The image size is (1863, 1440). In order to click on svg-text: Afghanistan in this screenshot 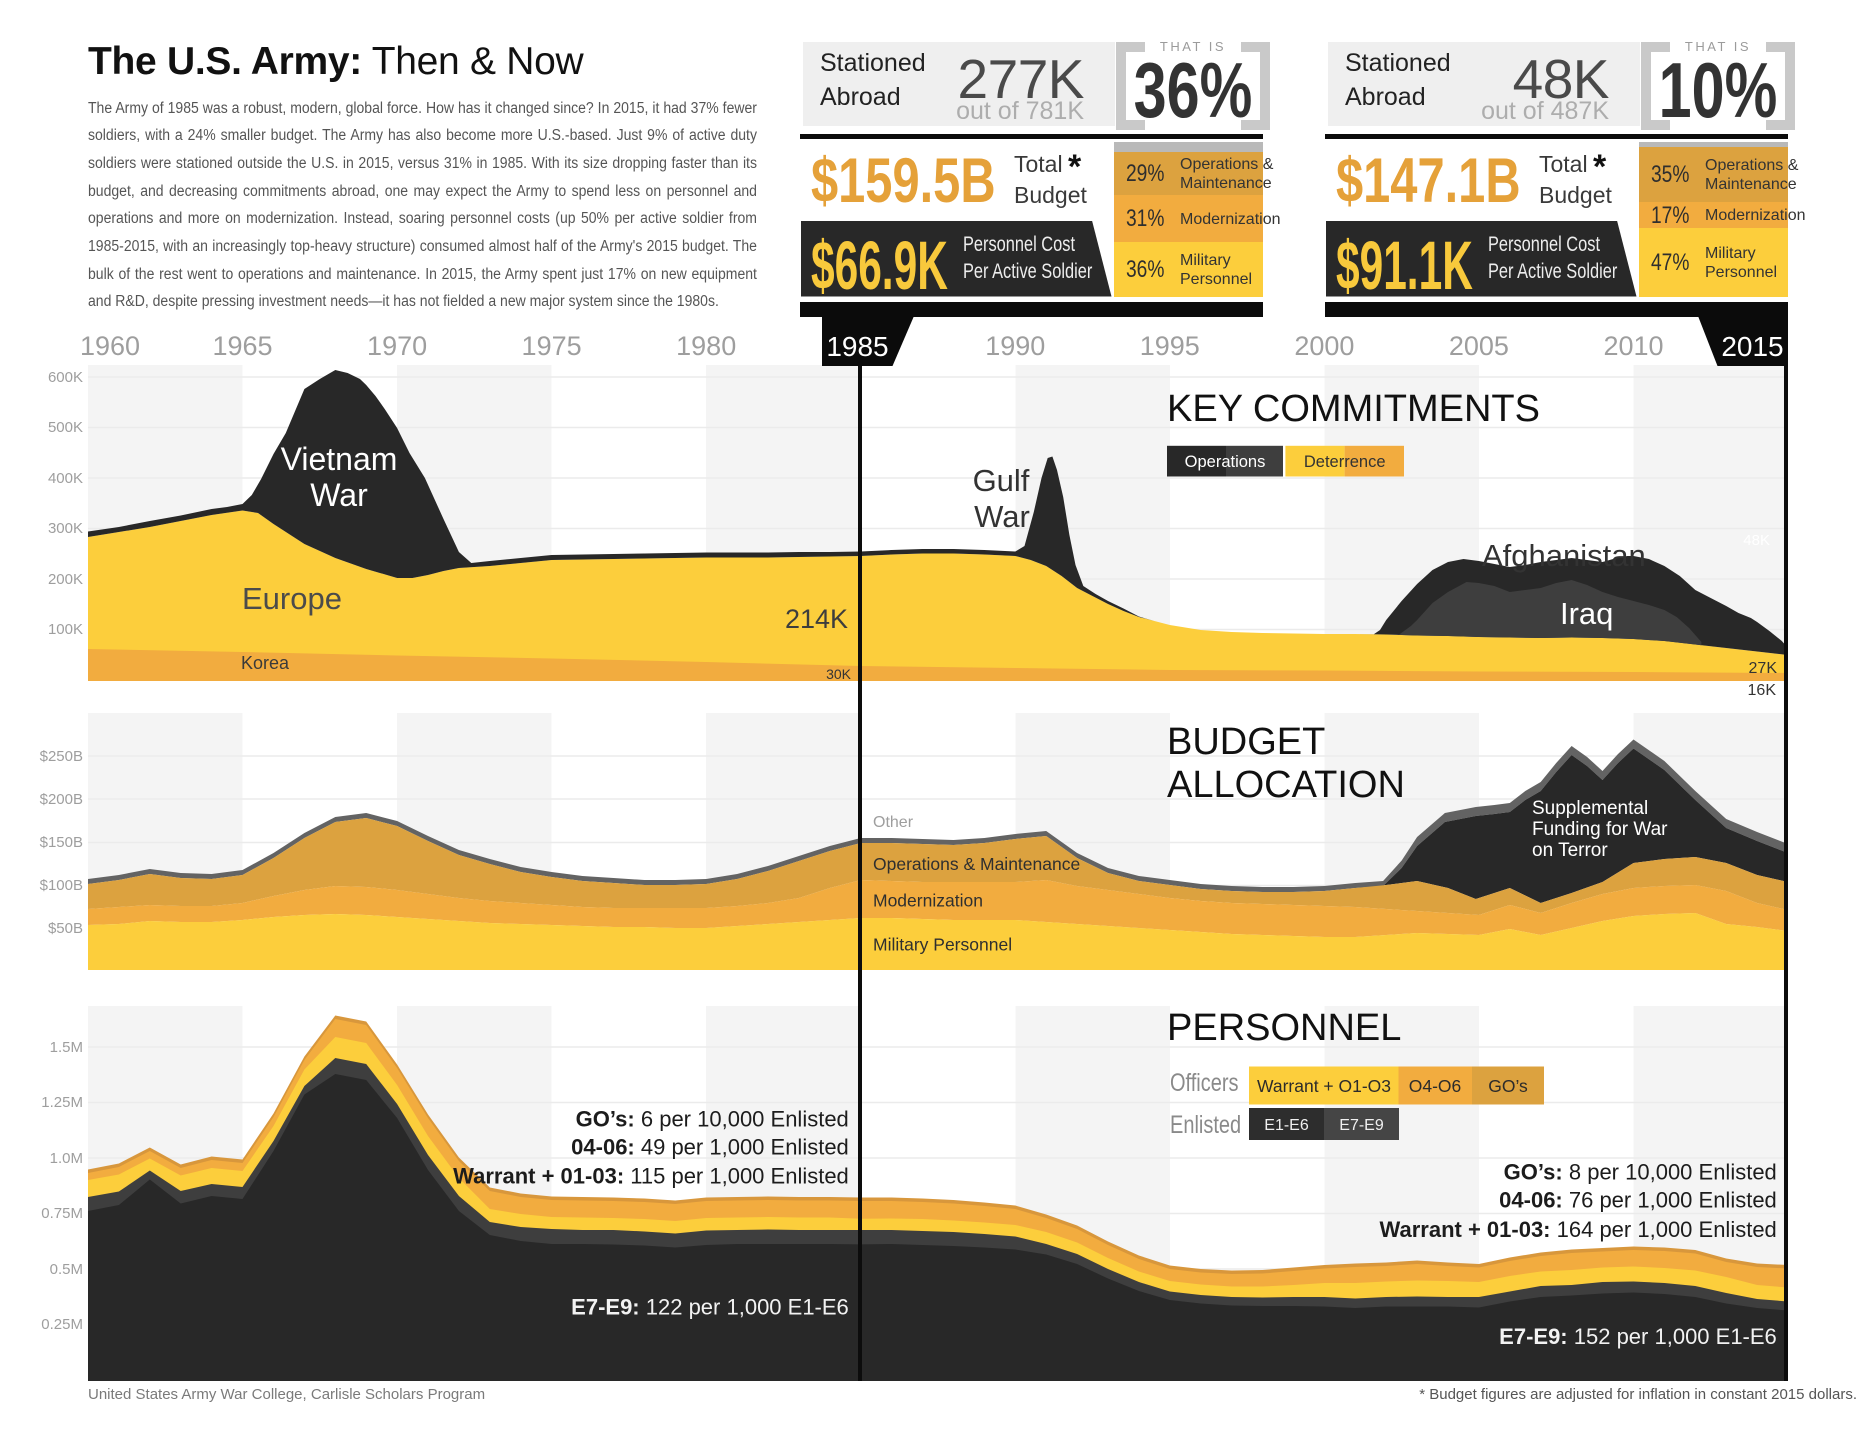, I will do `click(1564, 555)`.